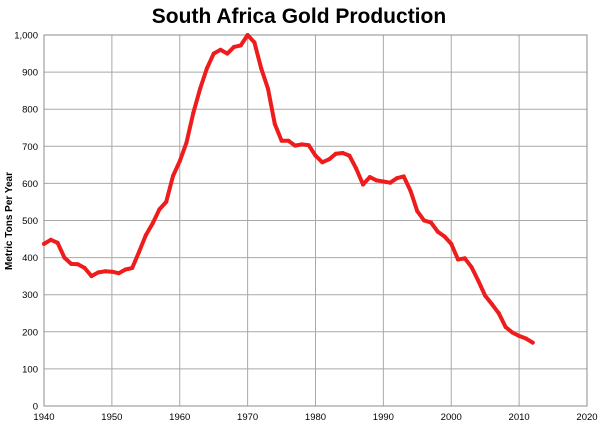 The height and width of the screenshot is (428, 600). Describe the element at coordinates (30, 147) in the screenshot. I see `y-tick-label: 700` at that location.